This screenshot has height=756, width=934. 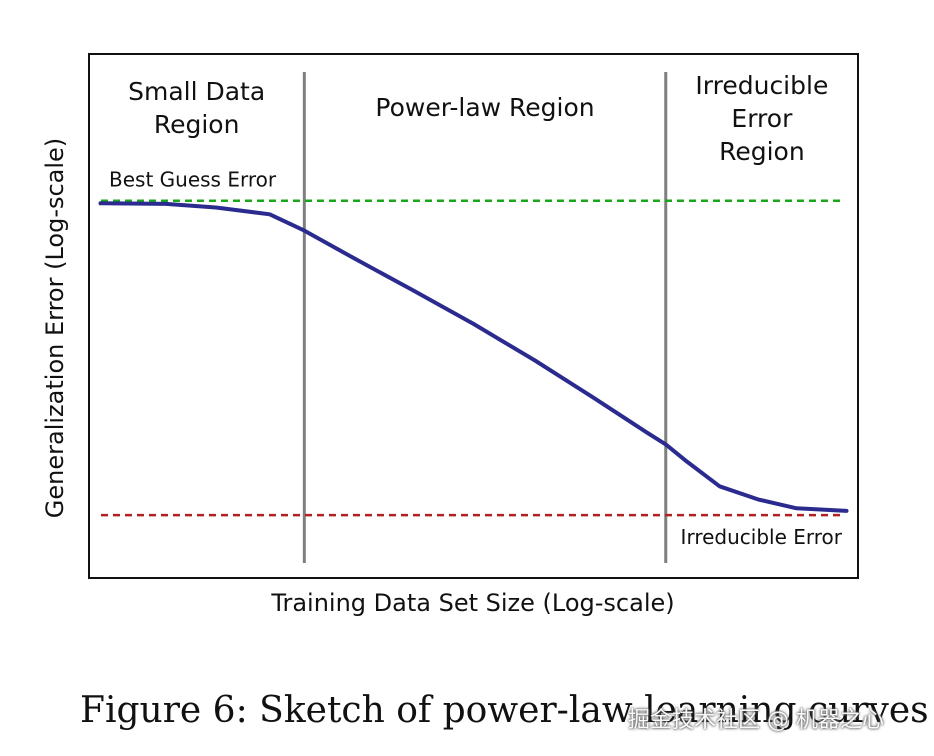 I want to click on region-title-1-line-2: Region, so click(x=197, y=124).